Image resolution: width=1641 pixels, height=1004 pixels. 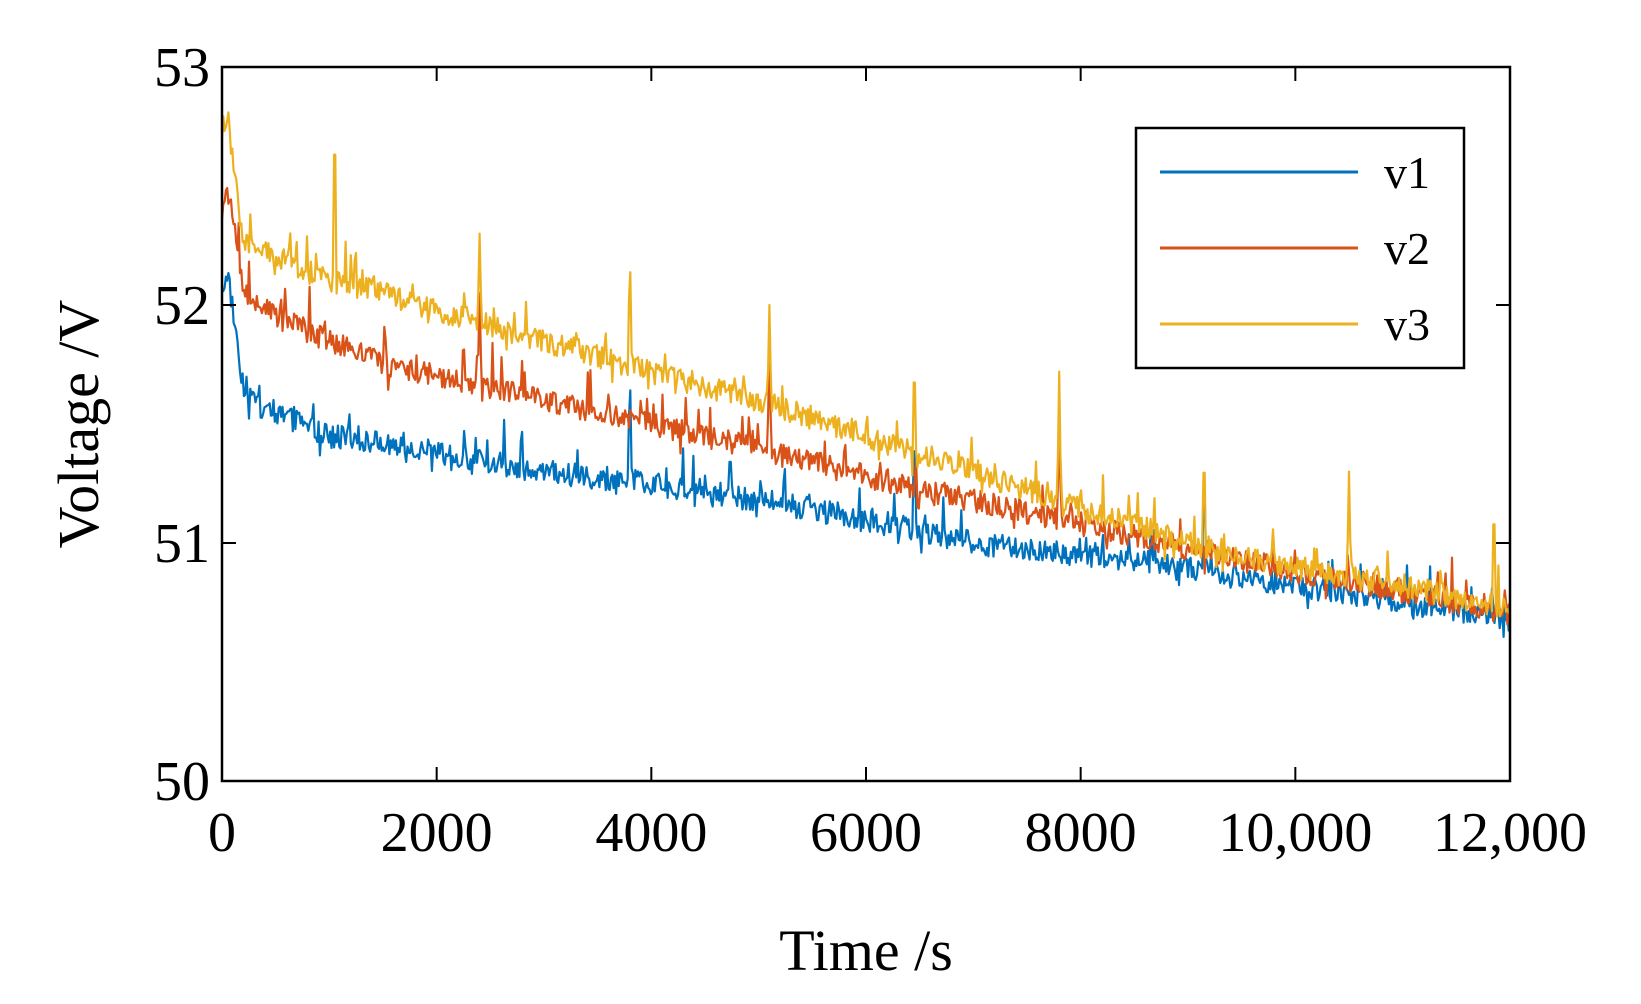 I want to click on y-axis-title: Voltage /V, so click(x=78, y=424).